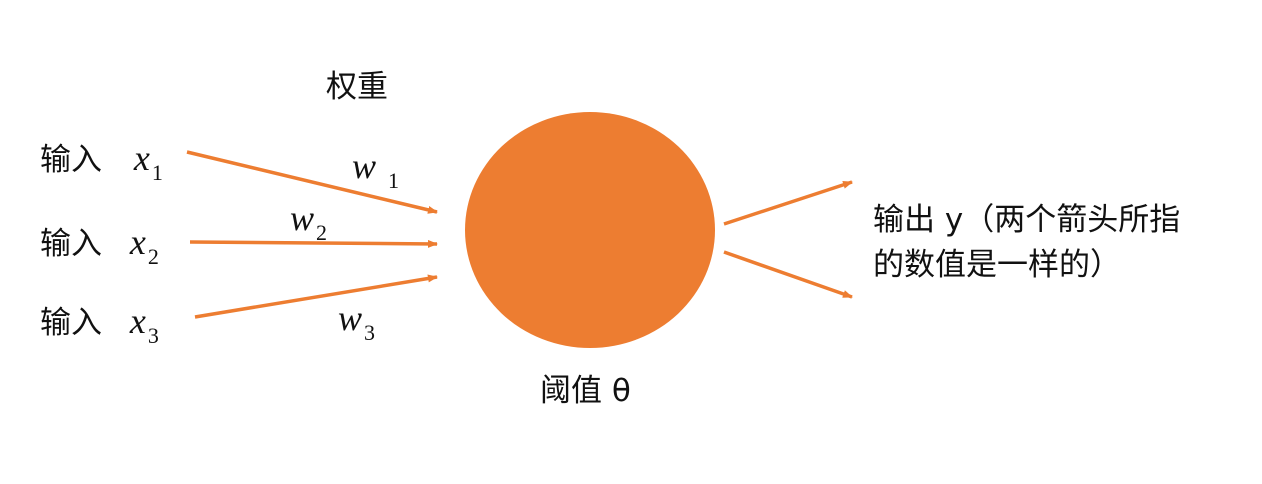 The height and width of the screenshot is (484, 1262). Describe the element at coordinates (585, 391) in the screenshot. I see `neuron-threshold-label: 阈值 θ` at that location.